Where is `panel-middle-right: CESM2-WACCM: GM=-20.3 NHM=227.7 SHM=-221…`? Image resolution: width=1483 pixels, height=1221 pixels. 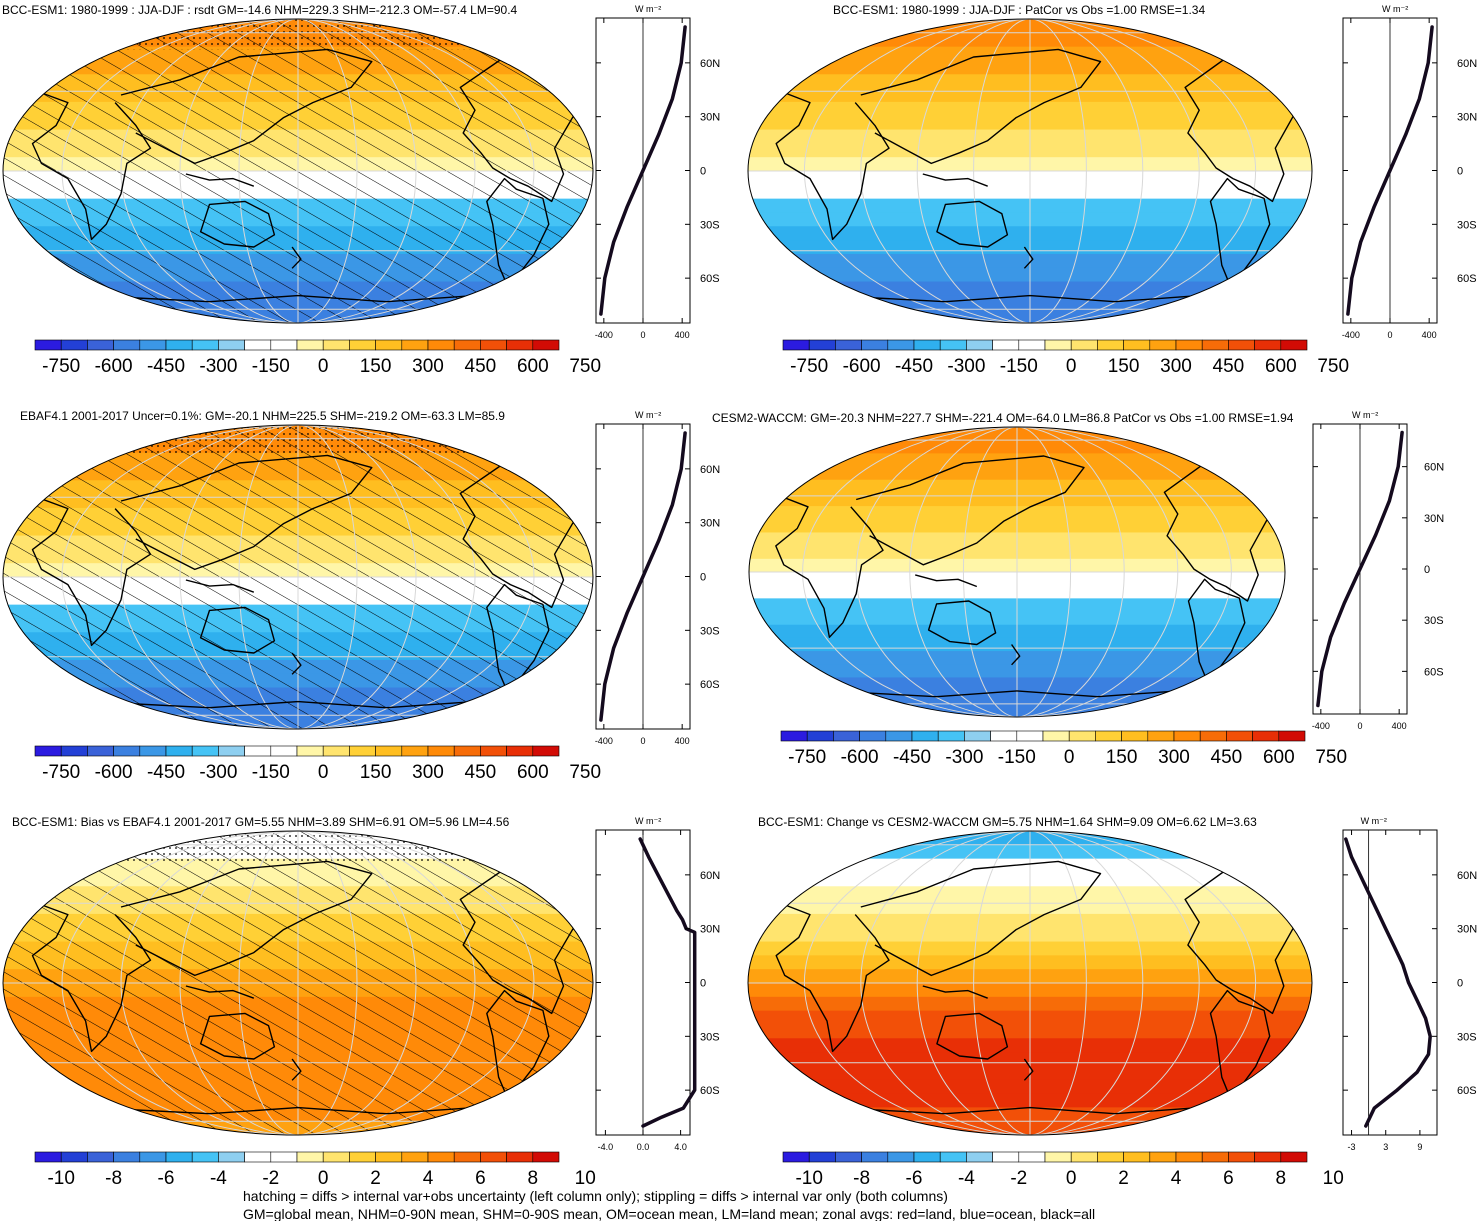 panel-middle-right: CESM2-WACCM: GM=-20.3 NHM=227.7 SHM=-221… is located at coordinates (1078, 589).